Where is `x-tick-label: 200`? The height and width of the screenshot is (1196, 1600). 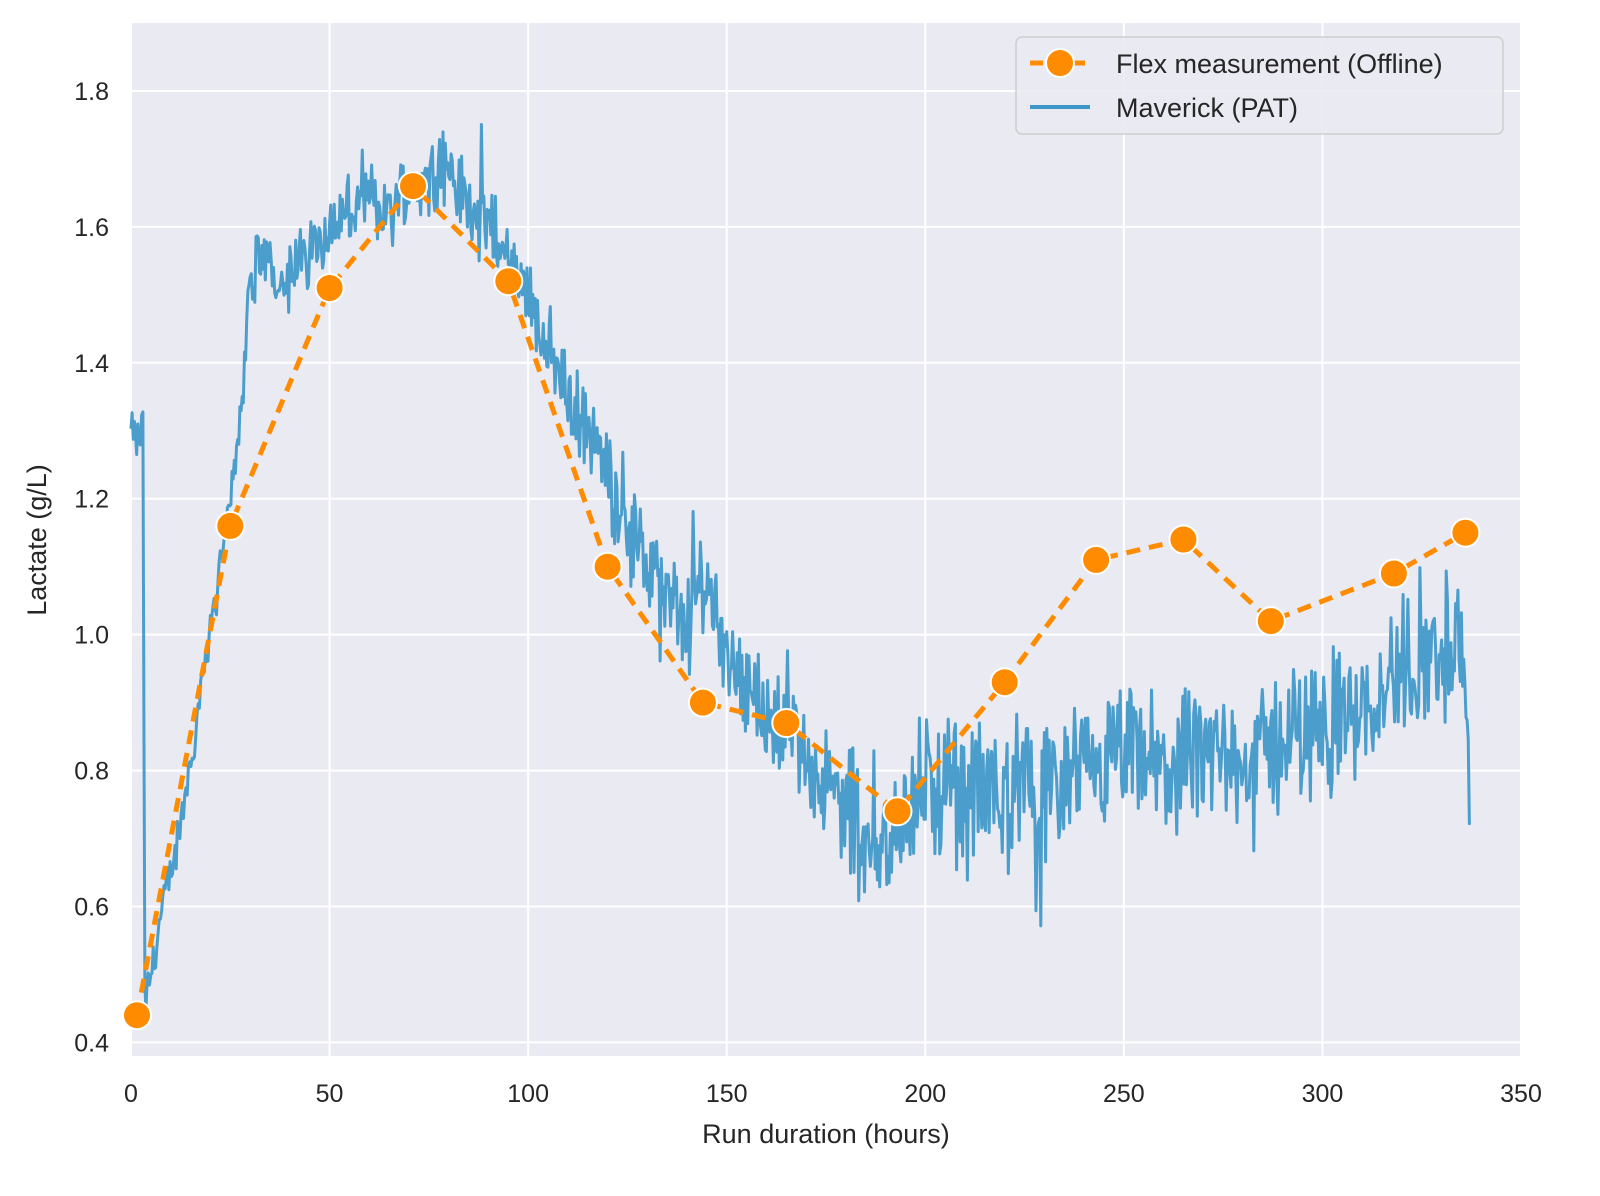 x-tick-label: 200 is located at coordinates (925, 1094).